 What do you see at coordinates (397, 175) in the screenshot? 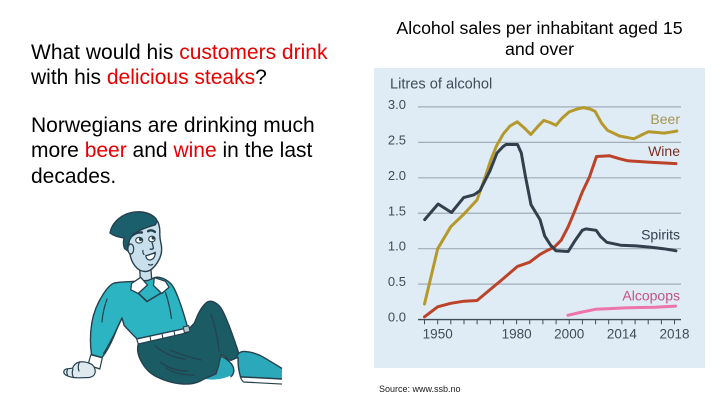
I see `svg-text: 2.0` at bounding box center [397, 175].